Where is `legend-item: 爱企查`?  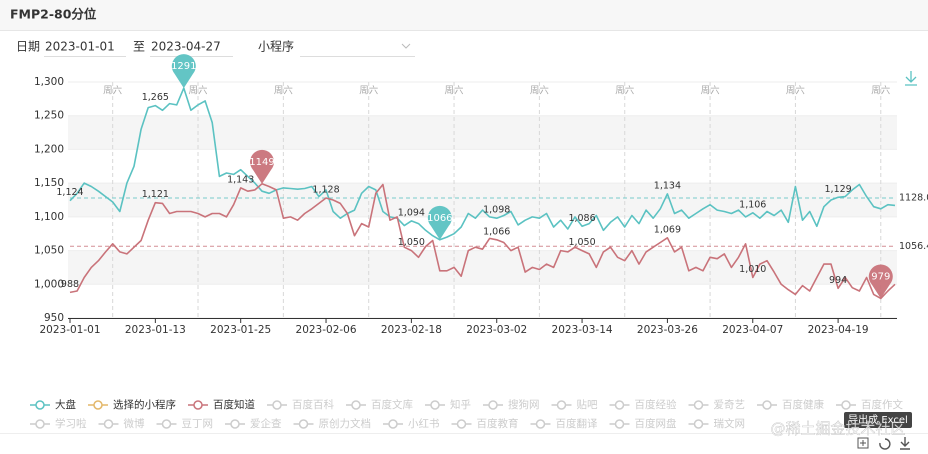 legend-item: 爱企查 is located at coordinates (253, 423).